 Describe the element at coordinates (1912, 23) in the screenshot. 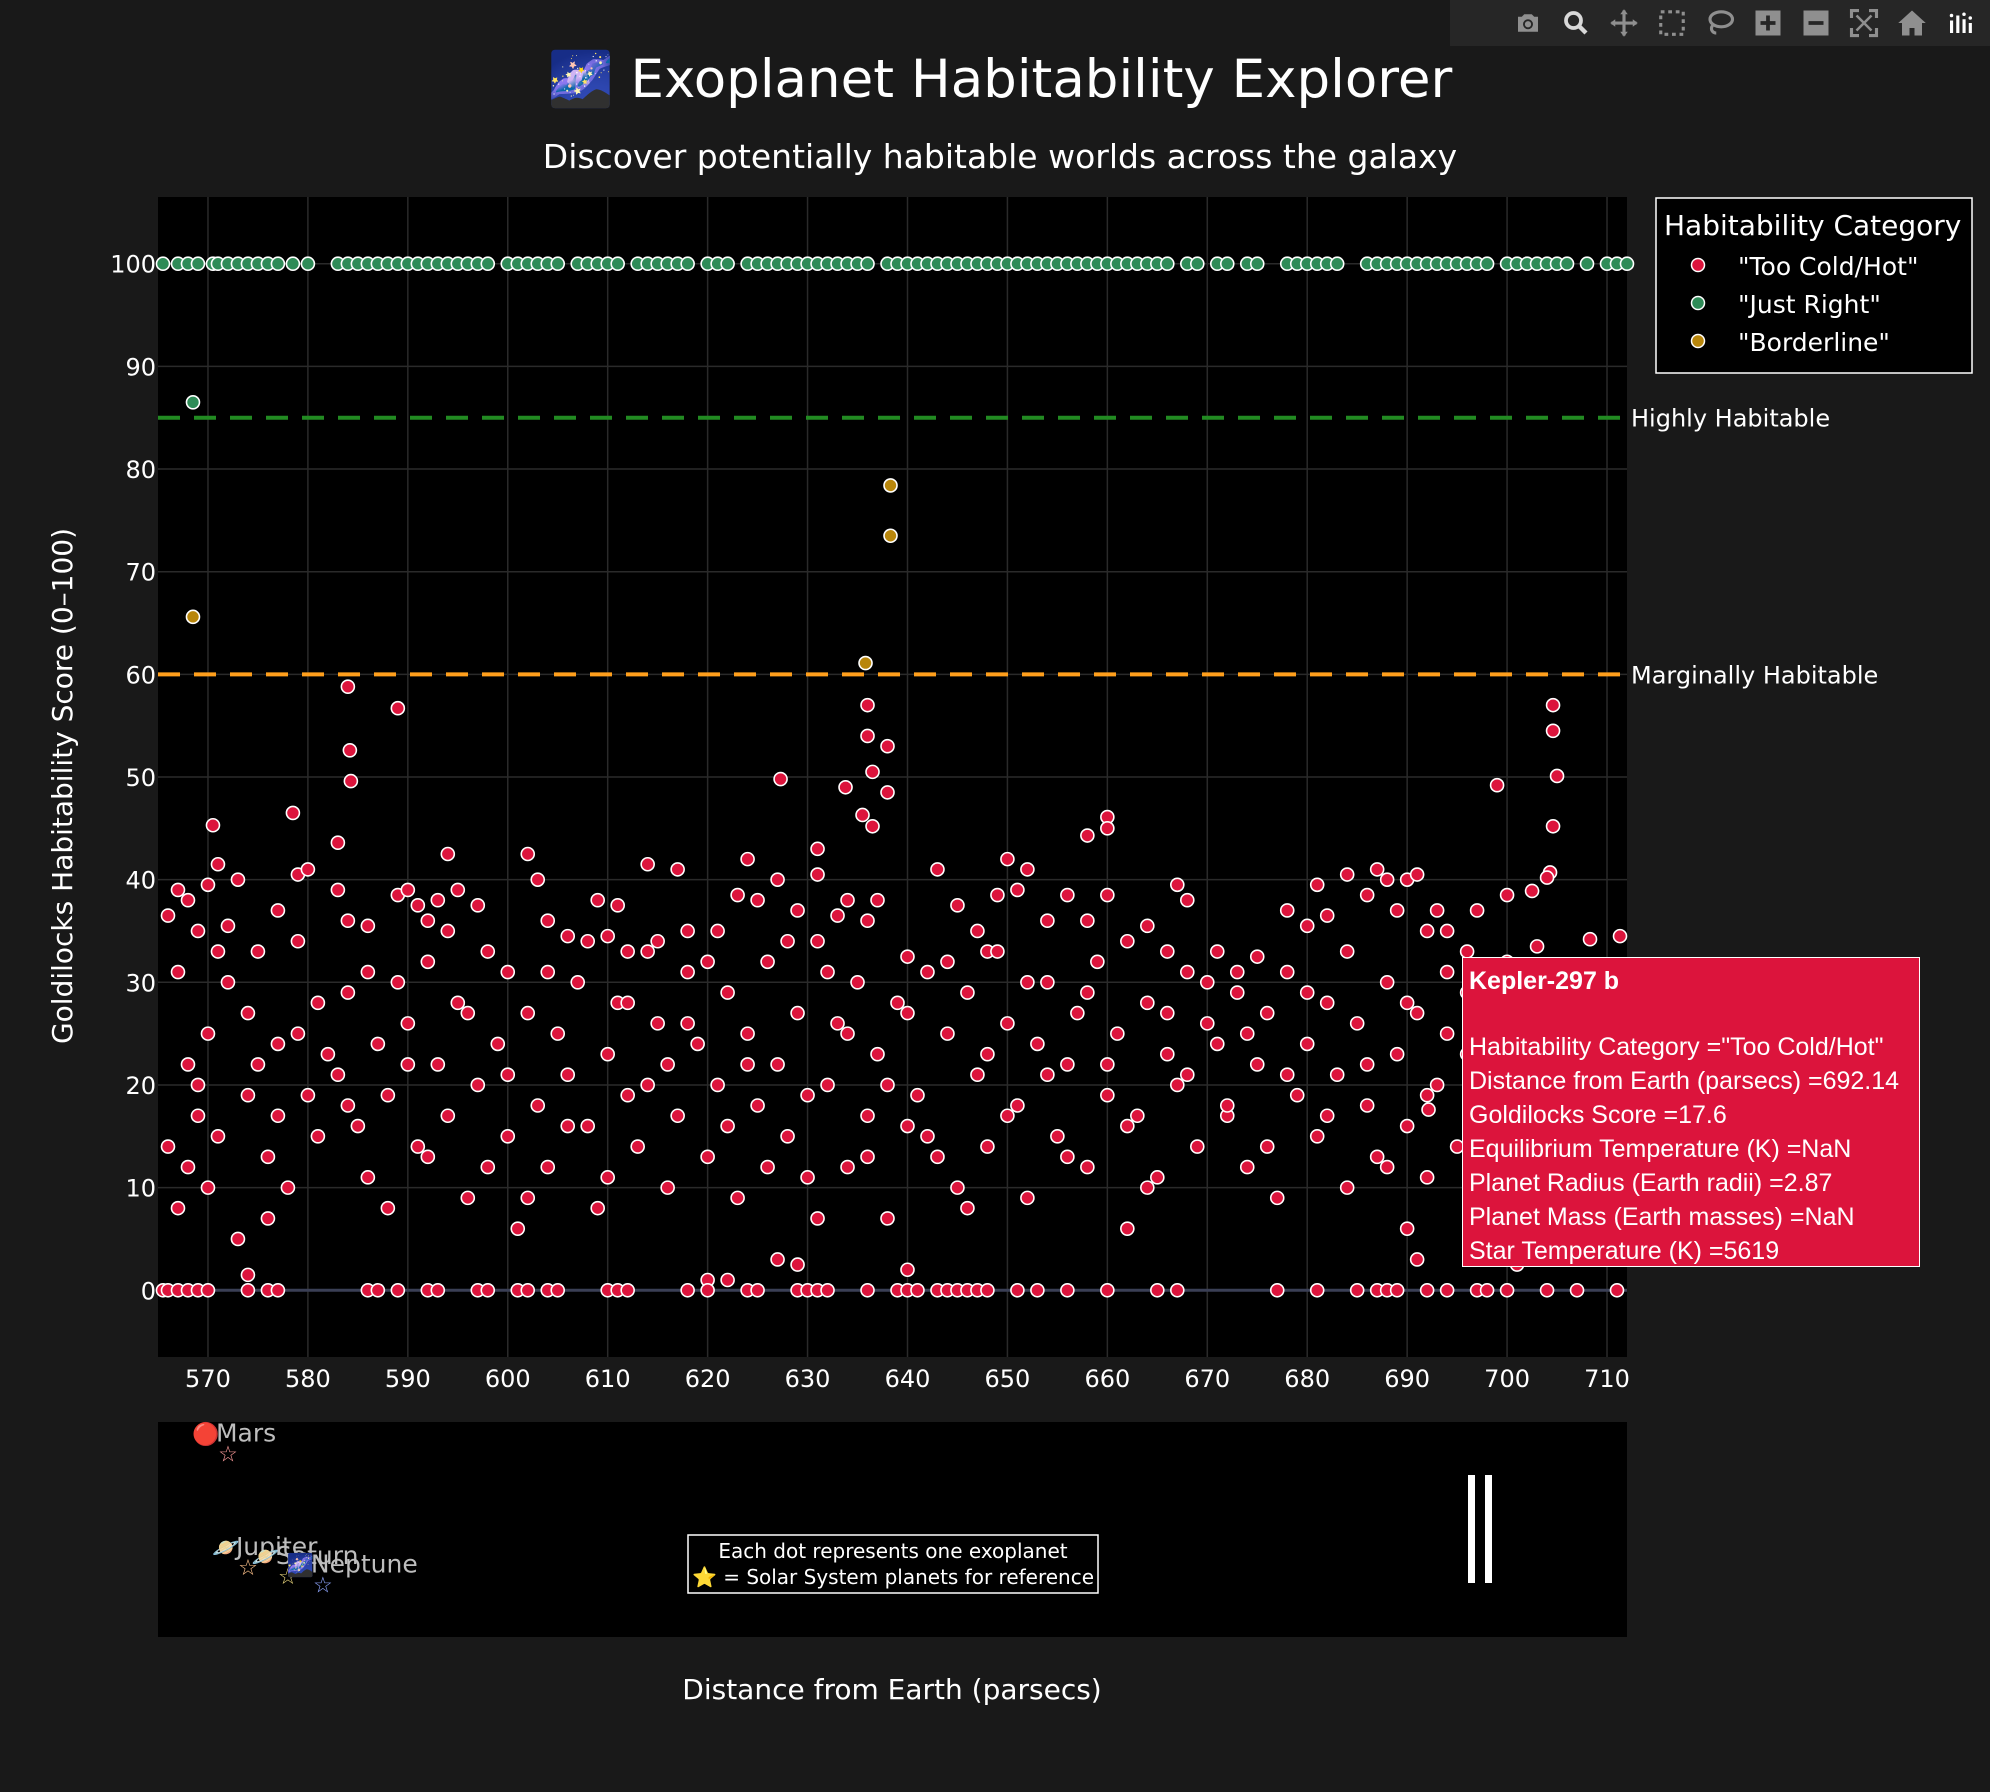

I see `home-icon` at that location.